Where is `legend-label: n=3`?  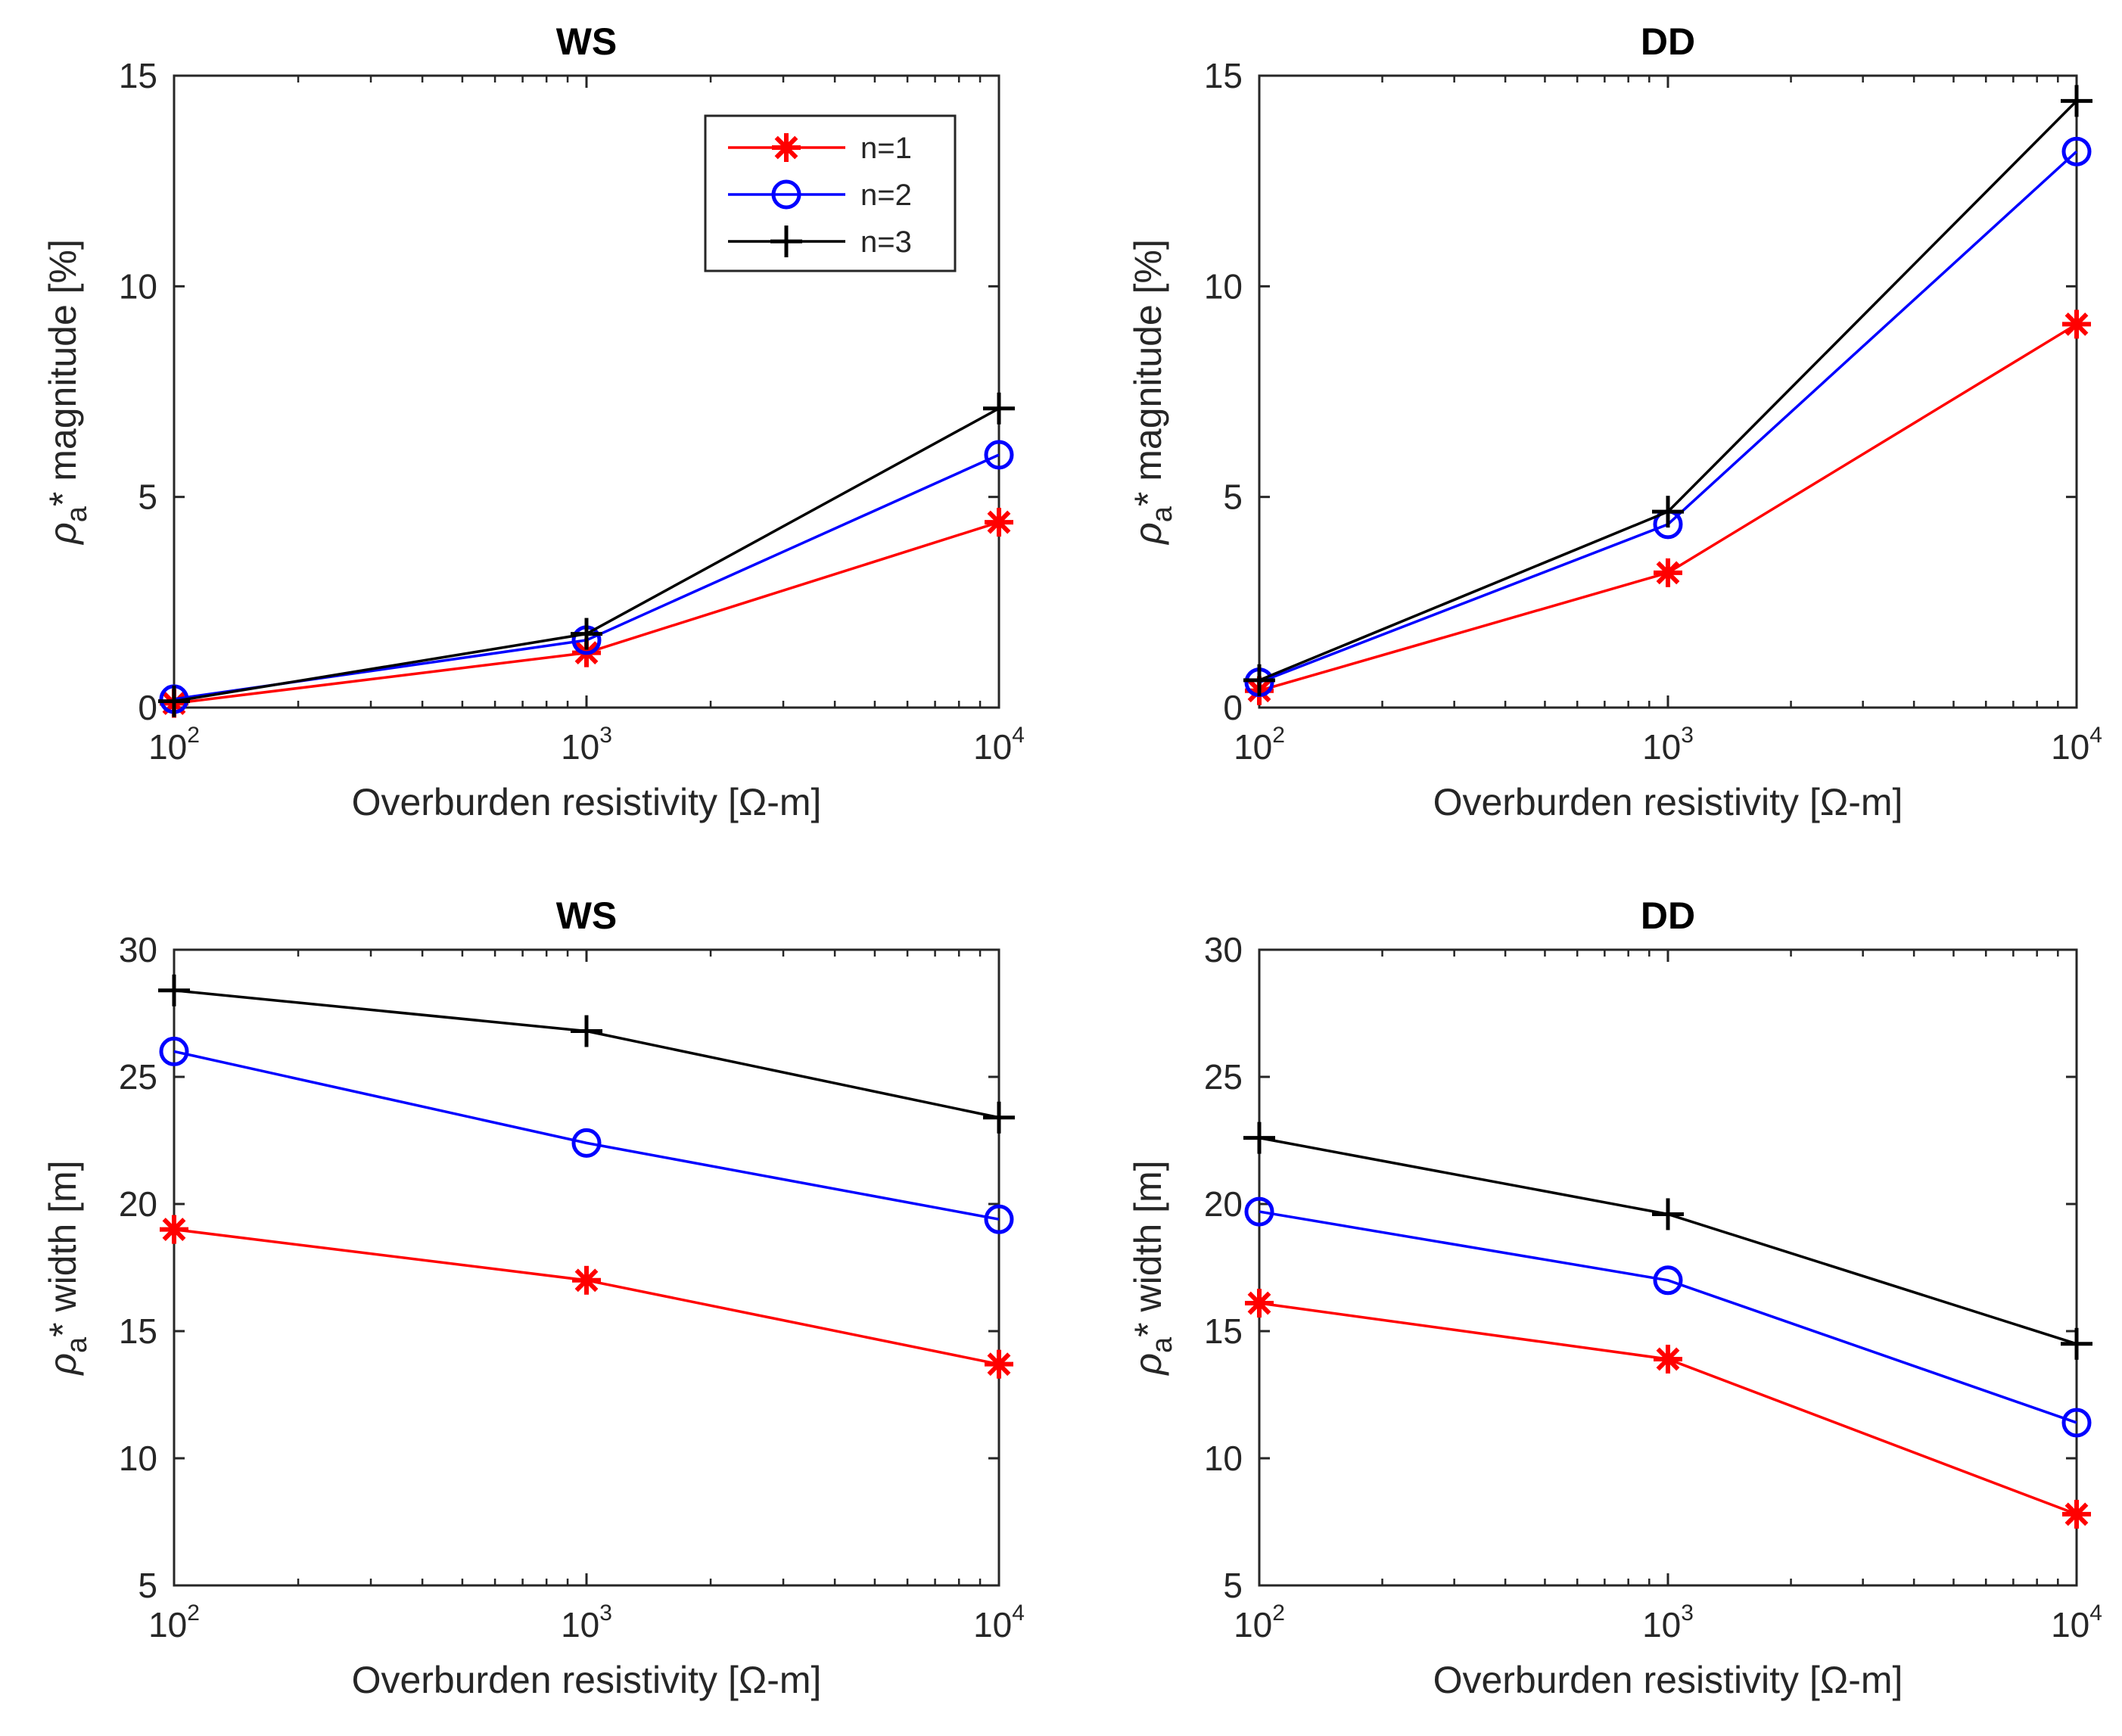
legend-label: n=3 is located at coordinates (886, 242).